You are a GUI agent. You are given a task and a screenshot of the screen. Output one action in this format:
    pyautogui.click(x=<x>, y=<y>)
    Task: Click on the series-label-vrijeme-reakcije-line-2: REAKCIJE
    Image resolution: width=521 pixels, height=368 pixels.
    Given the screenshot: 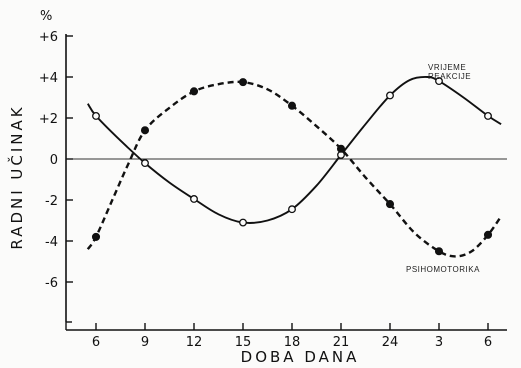 What is the action you would take?
    pyautogui.click(x=449, y=76)
    